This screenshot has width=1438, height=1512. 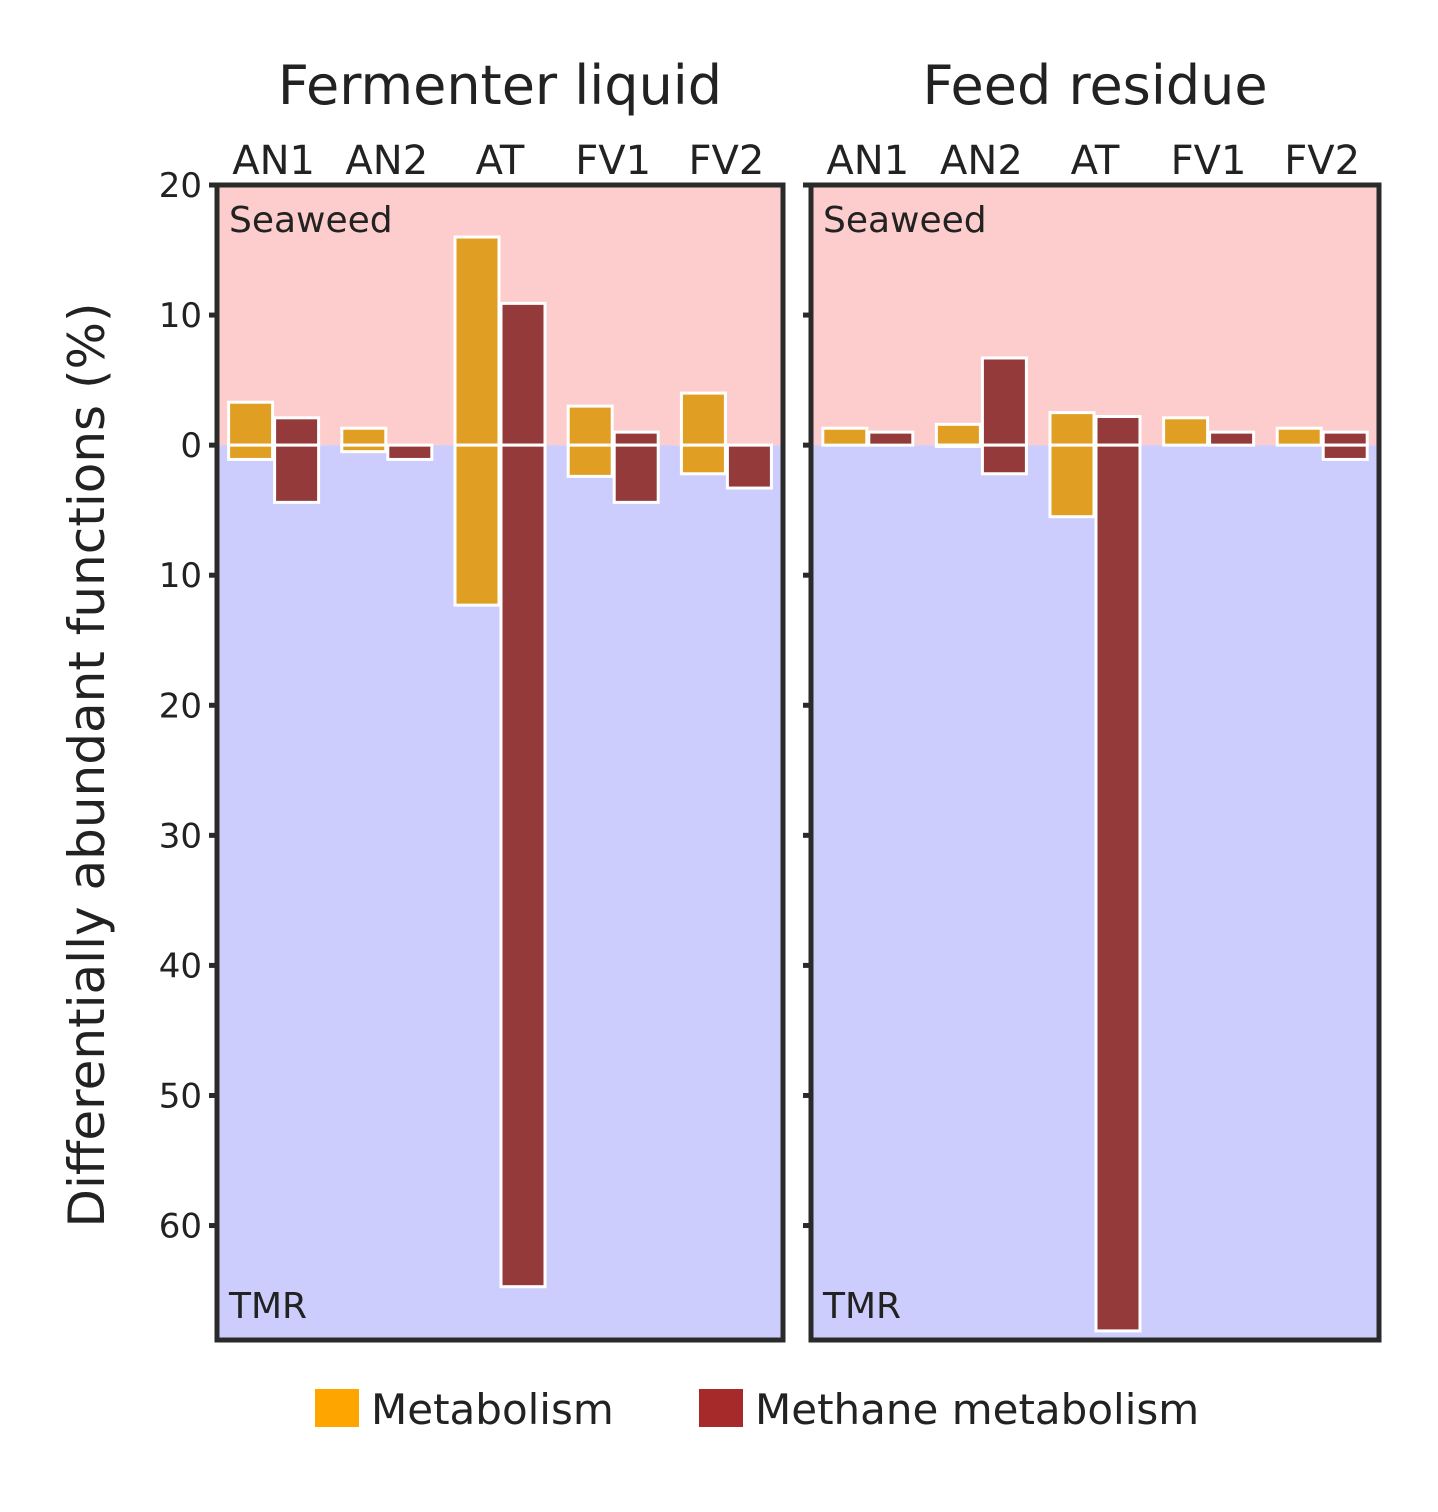 I want to click on legend-label: Metabolism, so click(x=492, y=1409).